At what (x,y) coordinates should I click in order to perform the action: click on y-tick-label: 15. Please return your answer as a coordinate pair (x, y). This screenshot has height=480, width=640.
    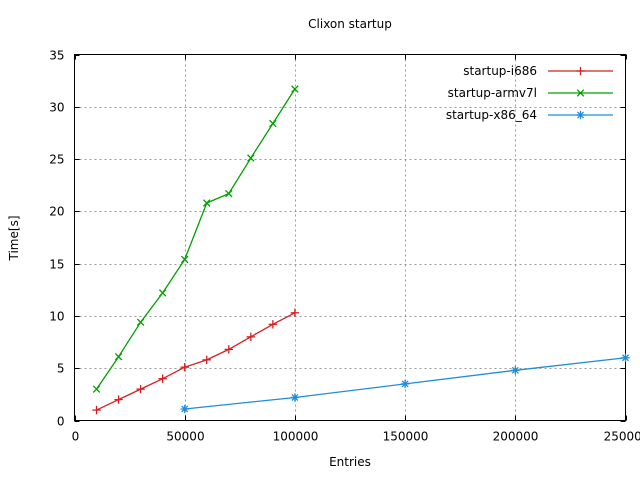
    Looking at the image, I should click on (56, 265).